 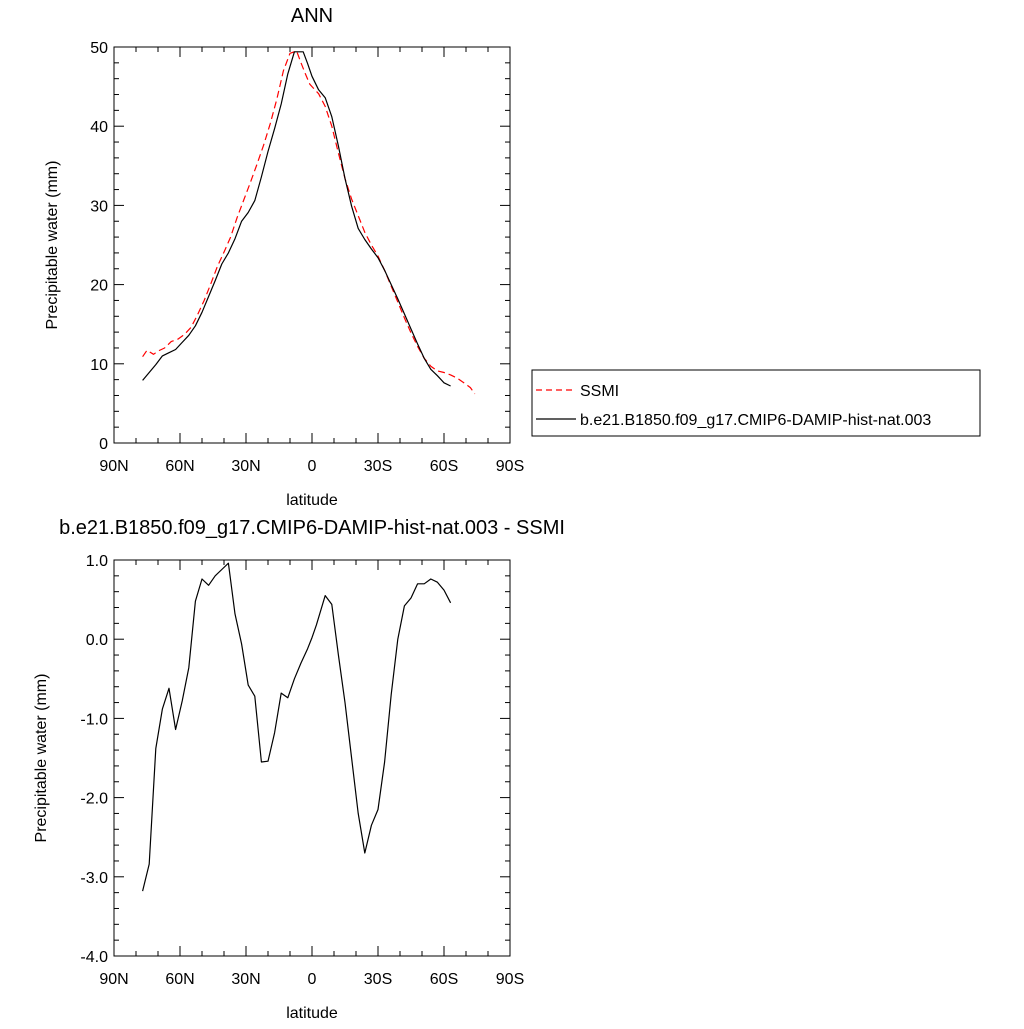 I want to click on y-tick-label: 40, so click(x=99, y=127).